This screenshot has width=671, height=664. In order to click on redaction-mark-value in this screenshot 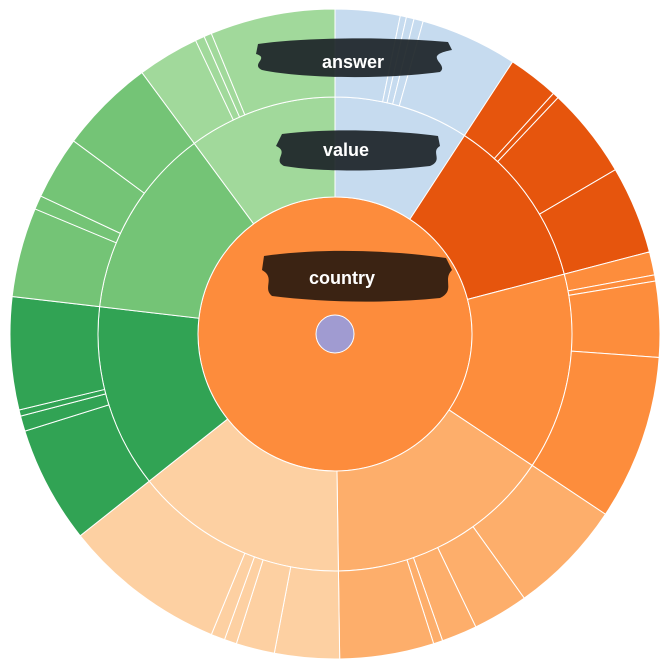, I will do `click(358, 150)`.